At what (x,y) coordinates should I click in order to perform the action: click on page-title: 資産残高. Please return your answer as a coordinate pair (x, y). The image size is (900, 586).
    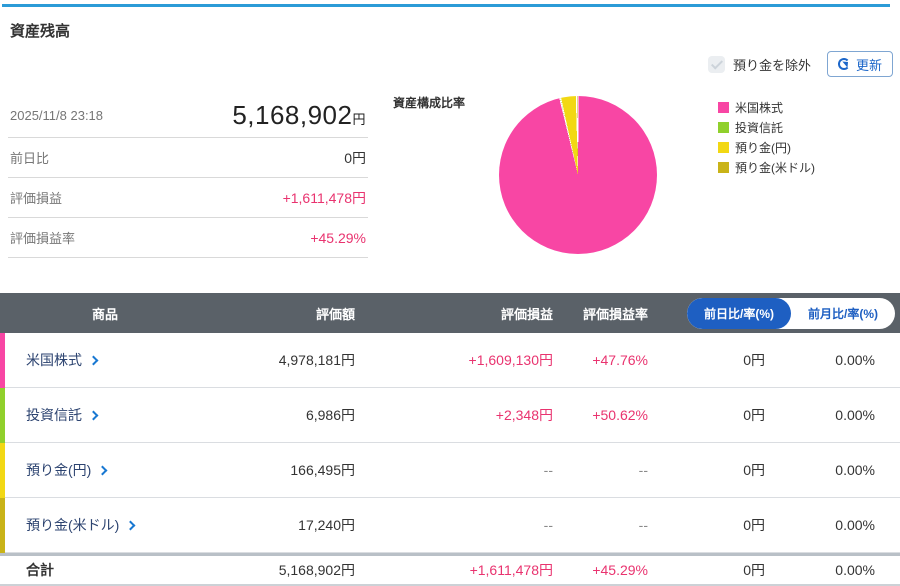
    Looking at the image, I should click on (40, 31).